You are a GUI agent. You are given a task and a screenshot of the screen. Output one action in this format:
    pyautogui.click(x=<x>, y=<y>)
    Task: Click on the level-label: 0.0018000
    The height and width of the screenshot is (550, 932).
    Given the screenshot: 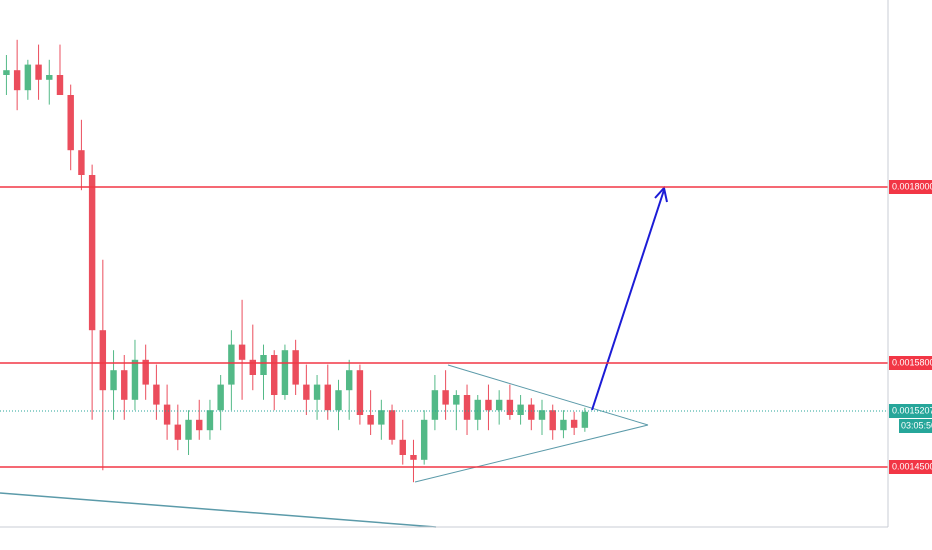 What is the action you would take?
    pyautogui.click(x=912, y=186)
    